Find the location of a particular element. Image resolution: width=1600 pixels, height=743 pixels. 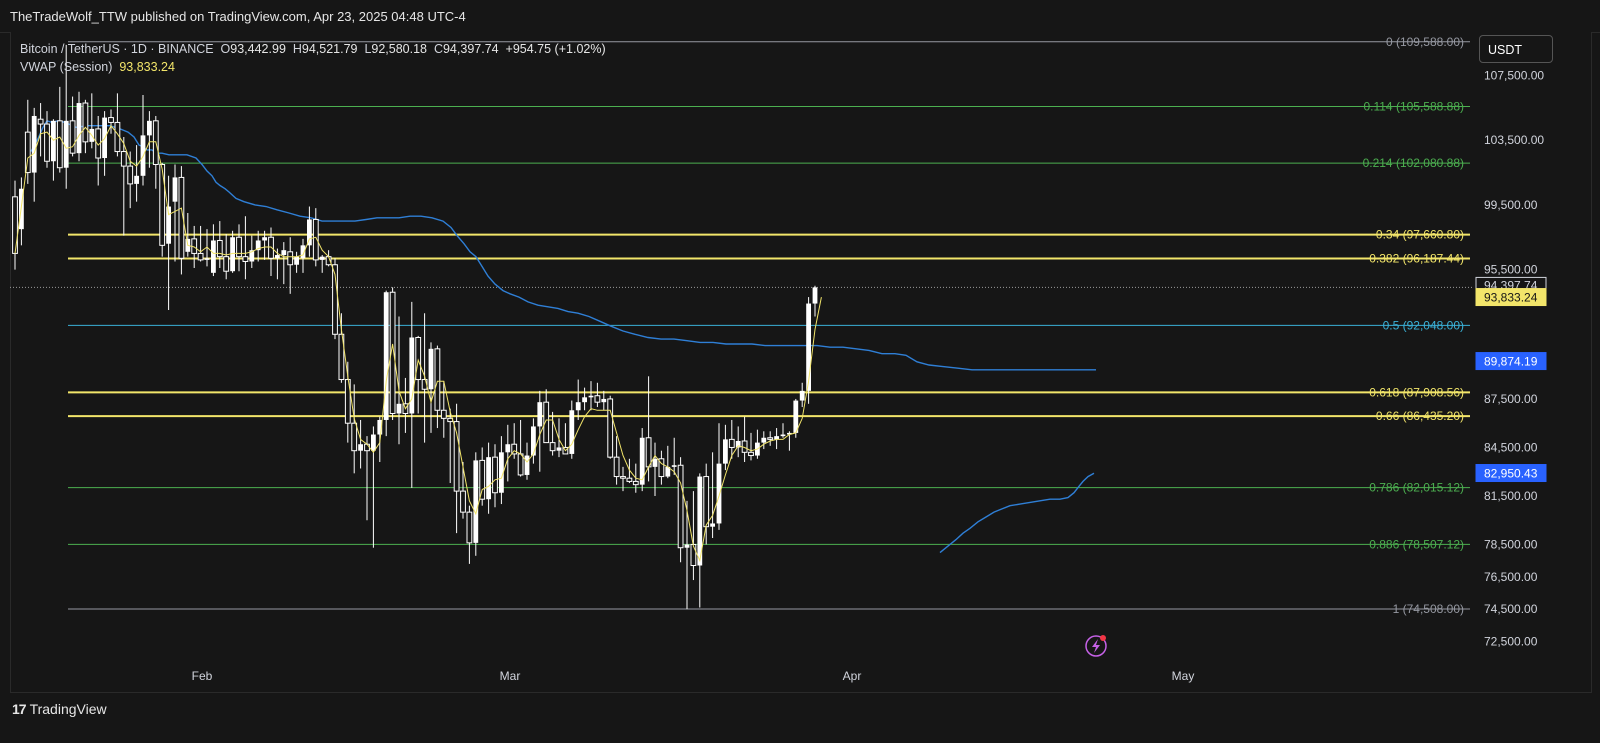

symbol-label: Bitcoin / TetherUS · 1D · BINANCE is located at coordinates (117, 49).